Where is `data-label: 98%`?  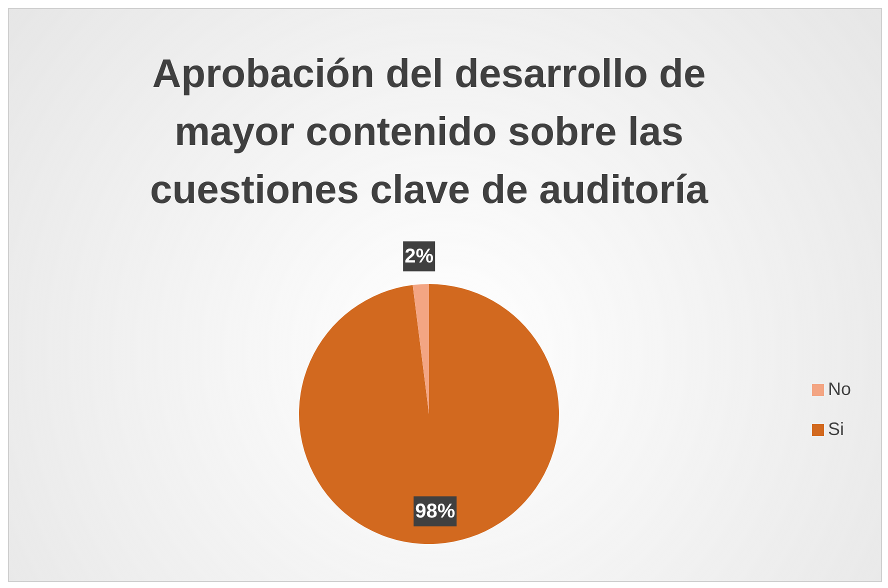 data-label: 98% is located at coordinates (435, 511).